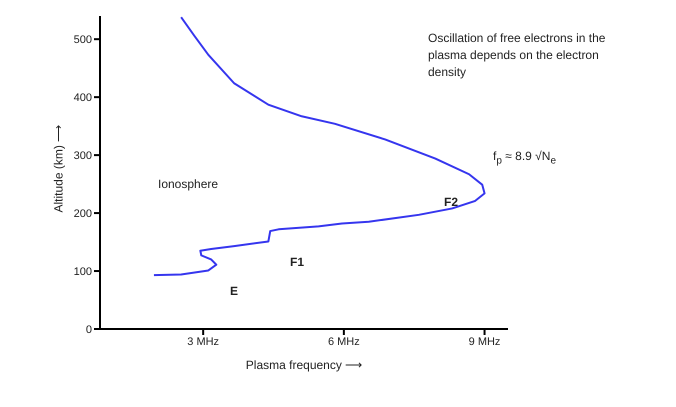  Describe the element at coordinates (203, 342) in the screenshot. I see `x-tick-label: 3 MHz` at that location.